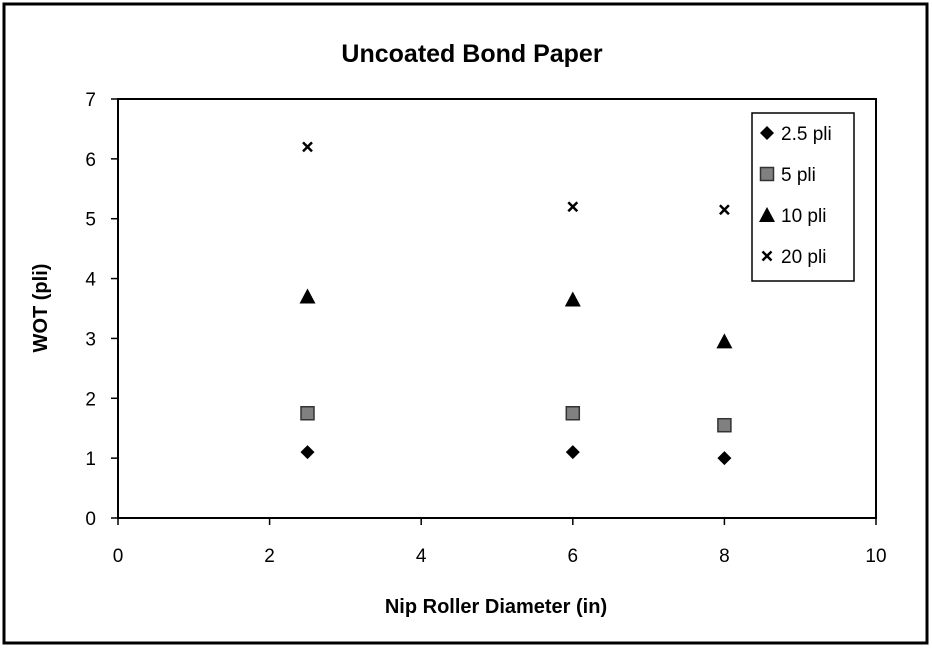 Image resolution: width=932 pixels, height=648 pixels. What do you see at coordinates (798, 175) in the screenshot?
I see `legend-label: 5 pli` at bounding box center [798, 175].